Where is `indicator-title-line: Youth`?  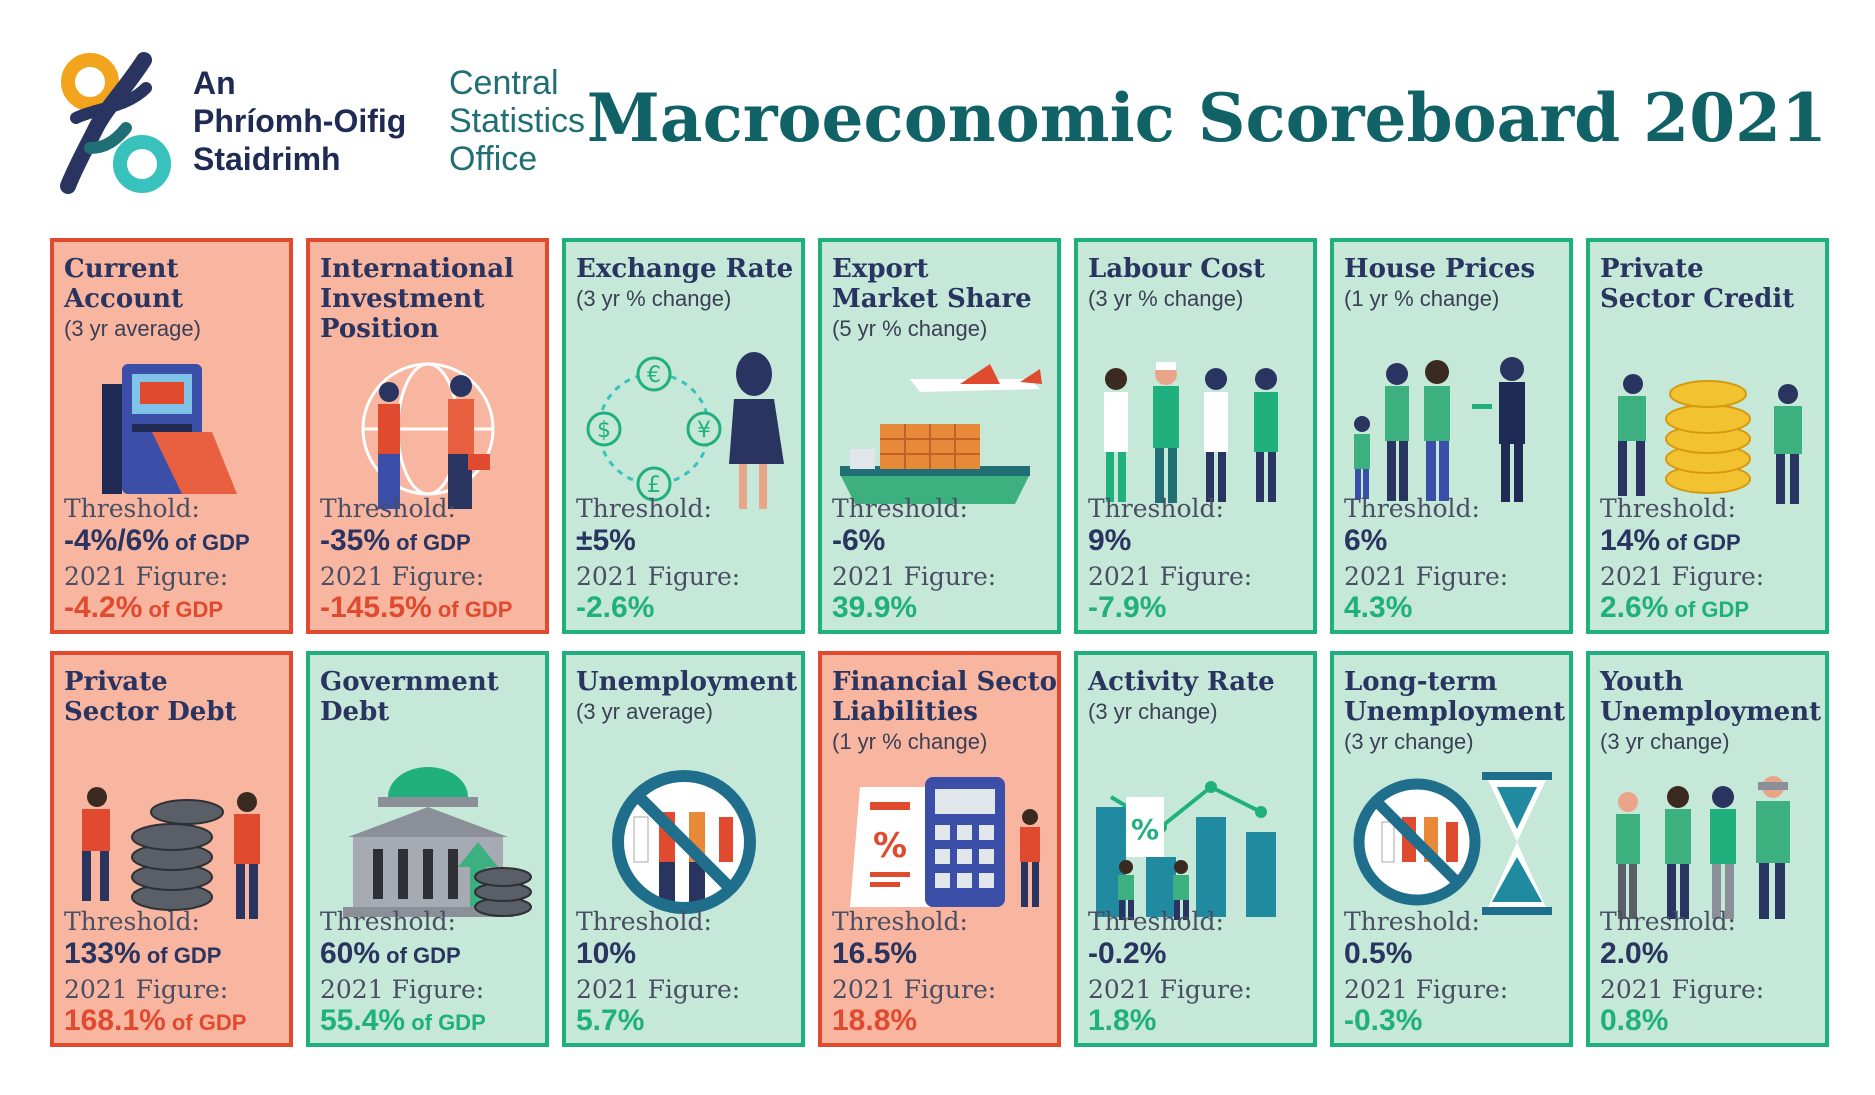 indicator-title-line: Youth is located at coordinates (1642, 682).